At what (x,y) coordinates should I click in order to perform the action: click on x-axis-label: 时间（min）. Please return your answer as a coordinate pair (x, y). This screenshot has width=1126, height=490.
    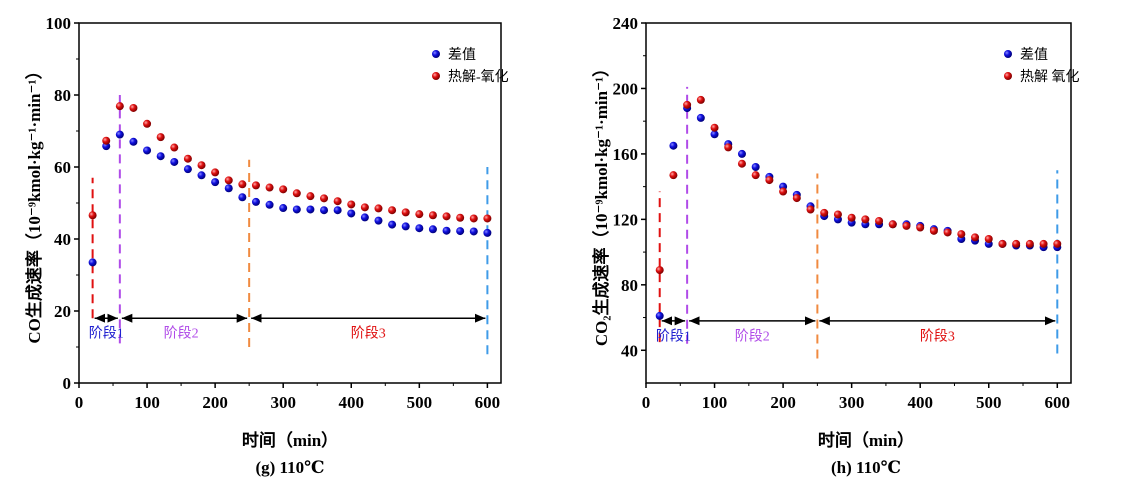
    Looking at the image, I should click on (290, 440).